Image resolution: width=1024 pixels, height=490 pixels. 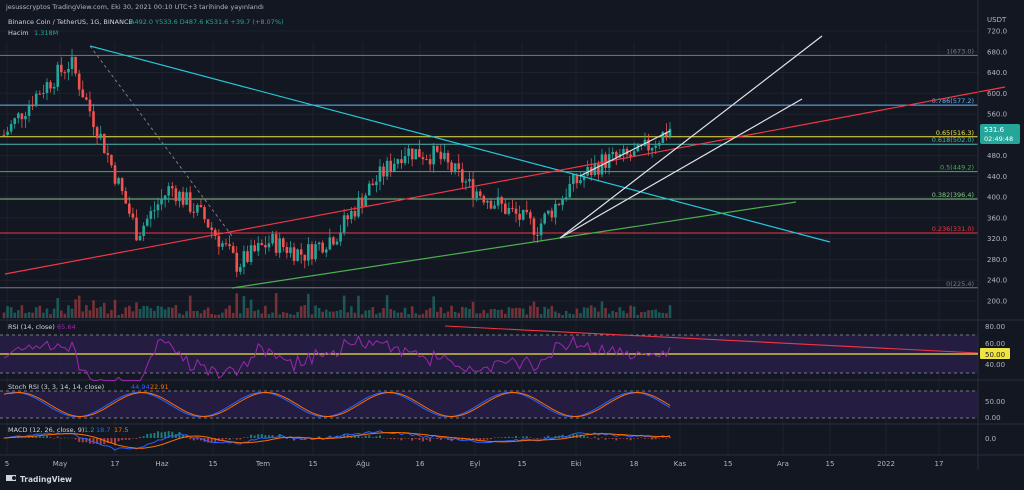 What do you see at coordinates (31, 327) in the screenshot?
I see `rsi-title: RSI (14, close)` at bounding box center [31, 327].